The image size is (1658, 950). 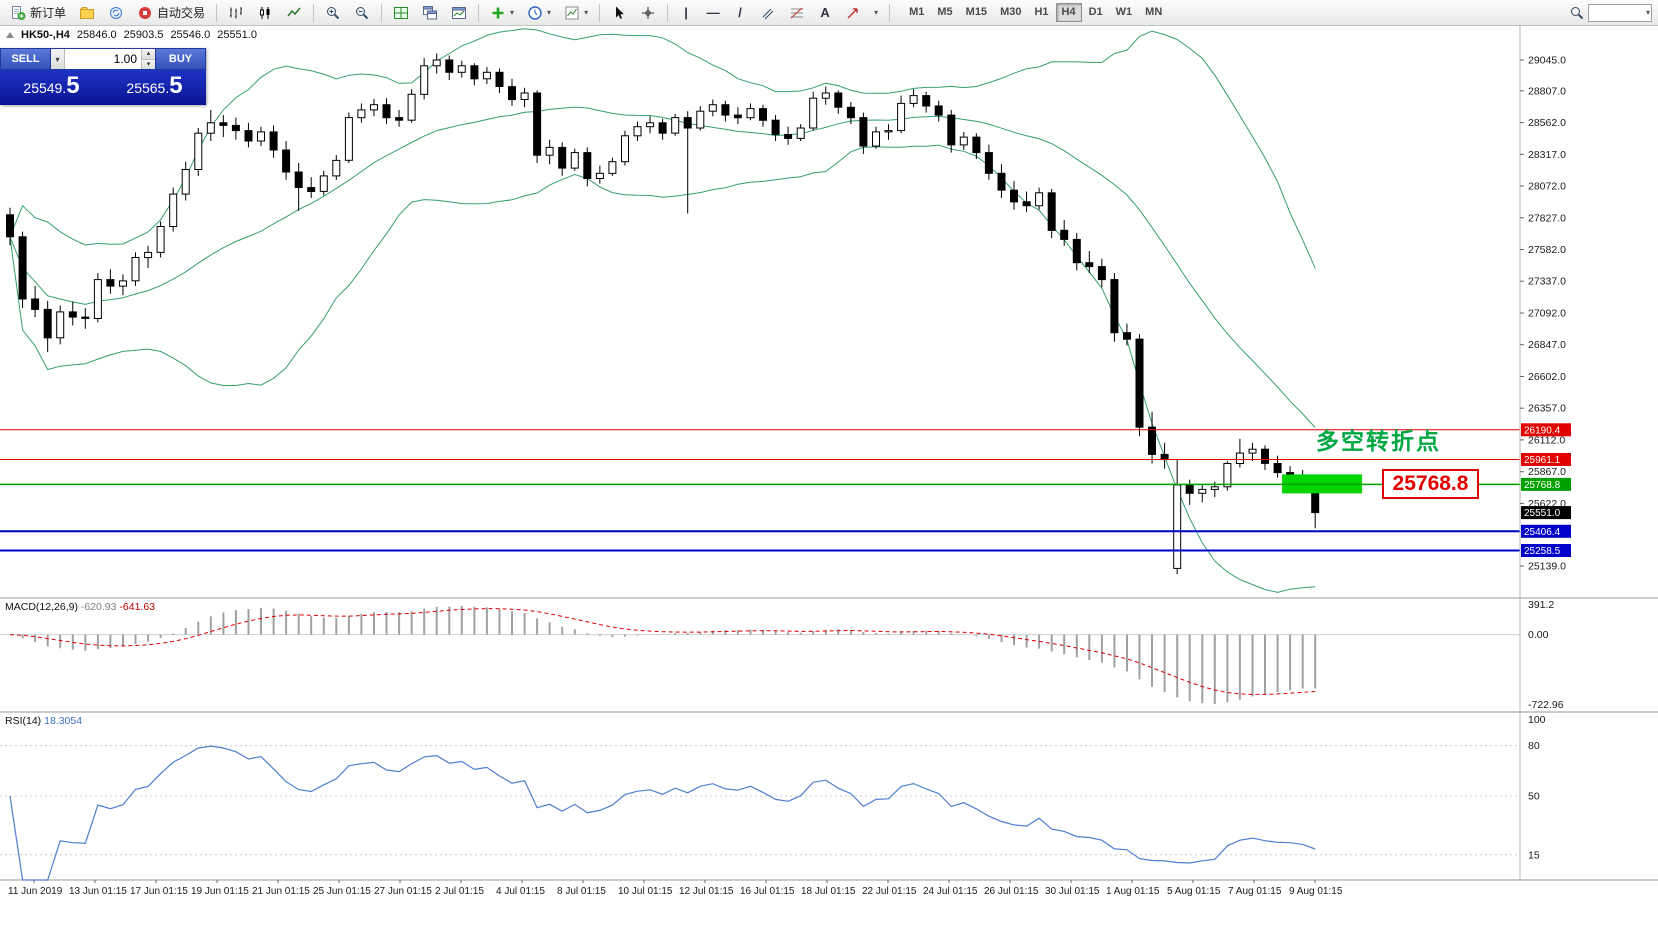 I want to click on text-tool: A, so click(x=825, y=13).